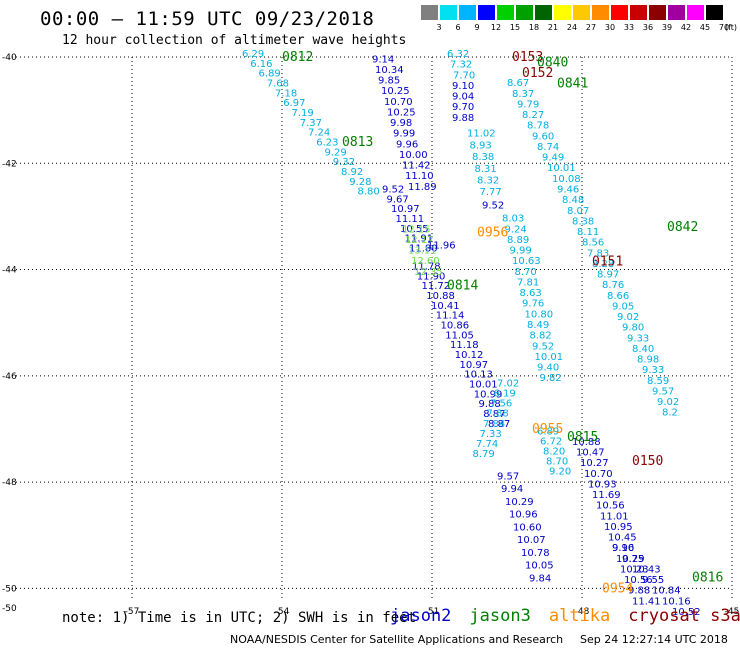  Describe the element at coordinates (261, 64) in the screenshot. I see `swh-value: 6.16` at that location.